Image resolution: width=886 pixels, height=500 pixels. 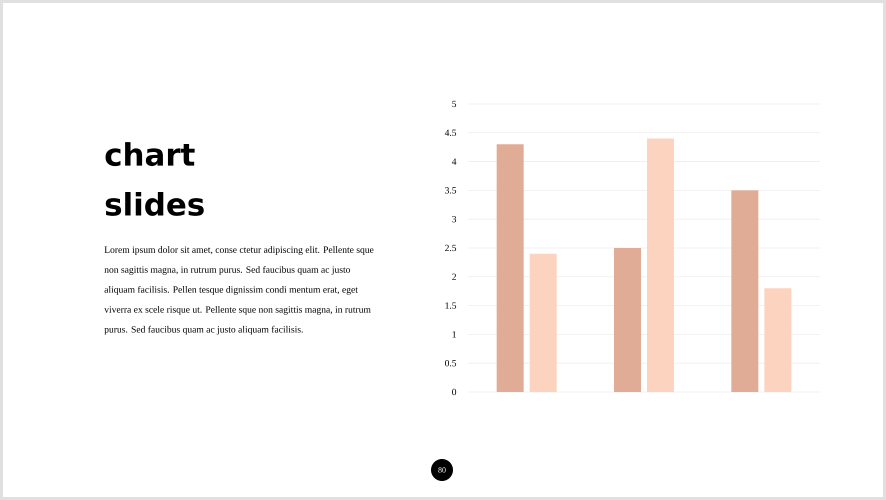 What do you see at coordinates (454, 334) in the screenshot?
I see `y-tick-label: 1` at bounding box center [454, 334].